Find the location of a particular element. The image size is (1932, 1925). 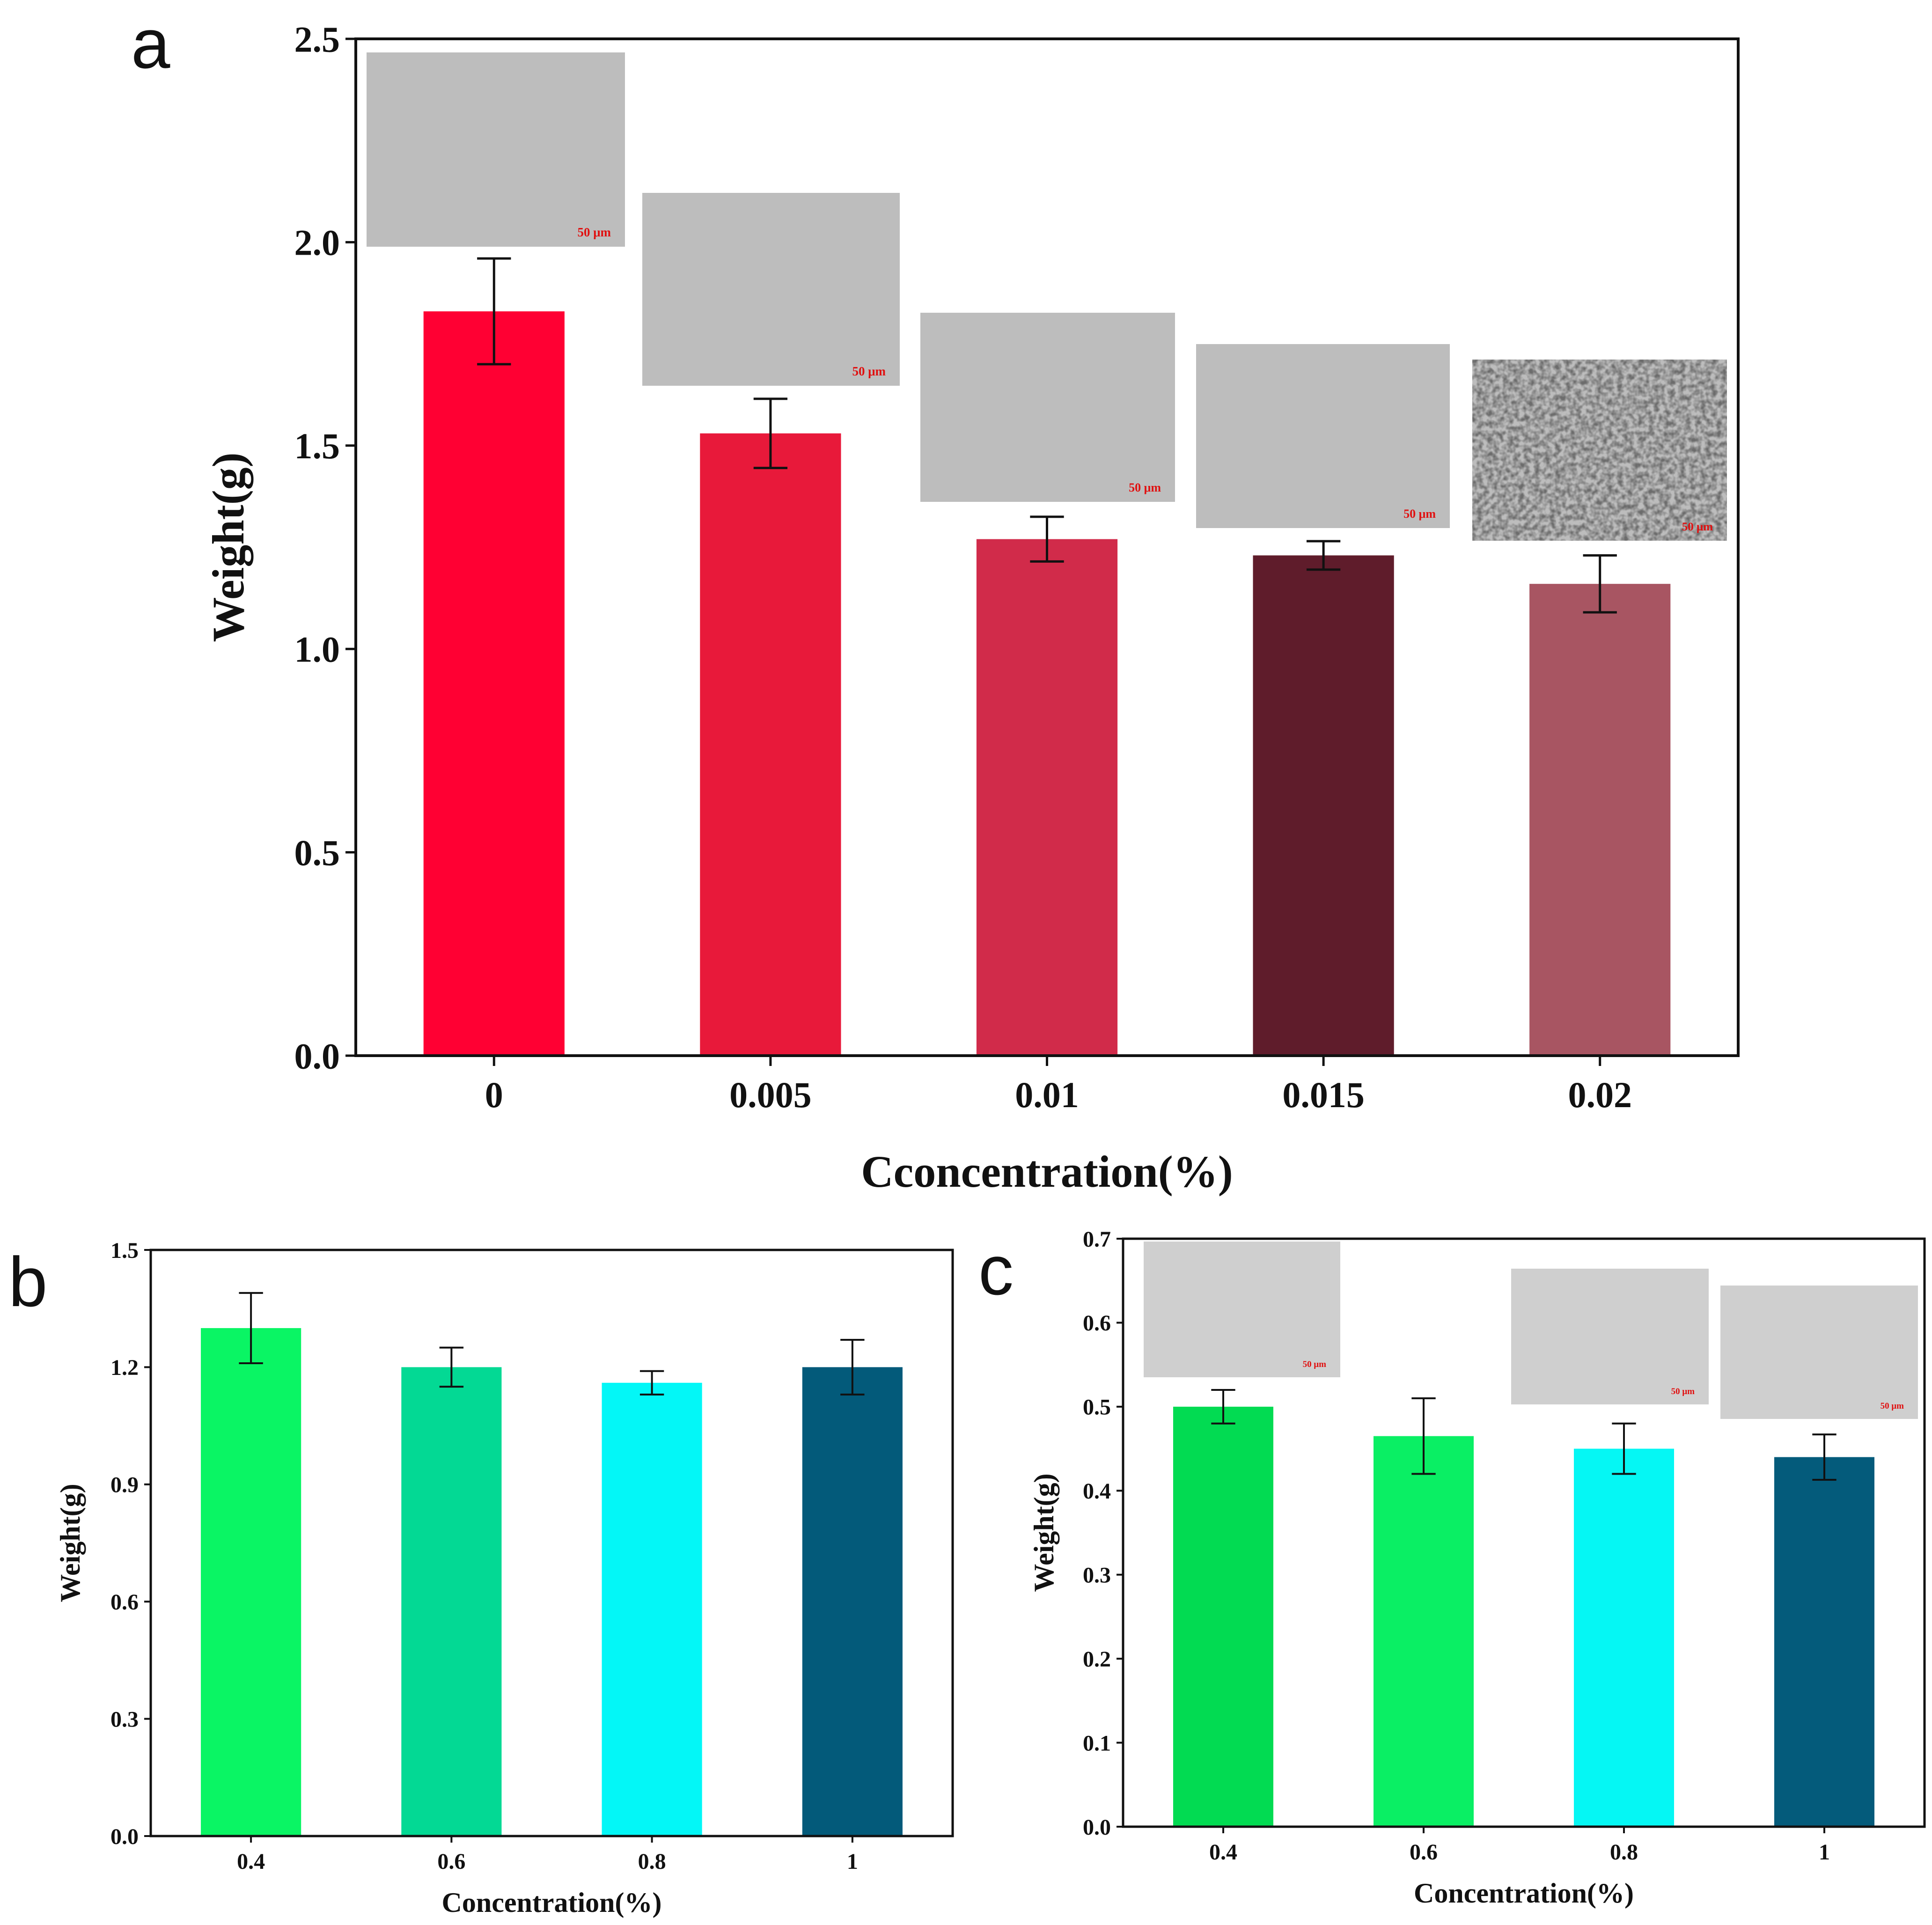

panel-letter-c: c is located at coordinates (996, 1270).